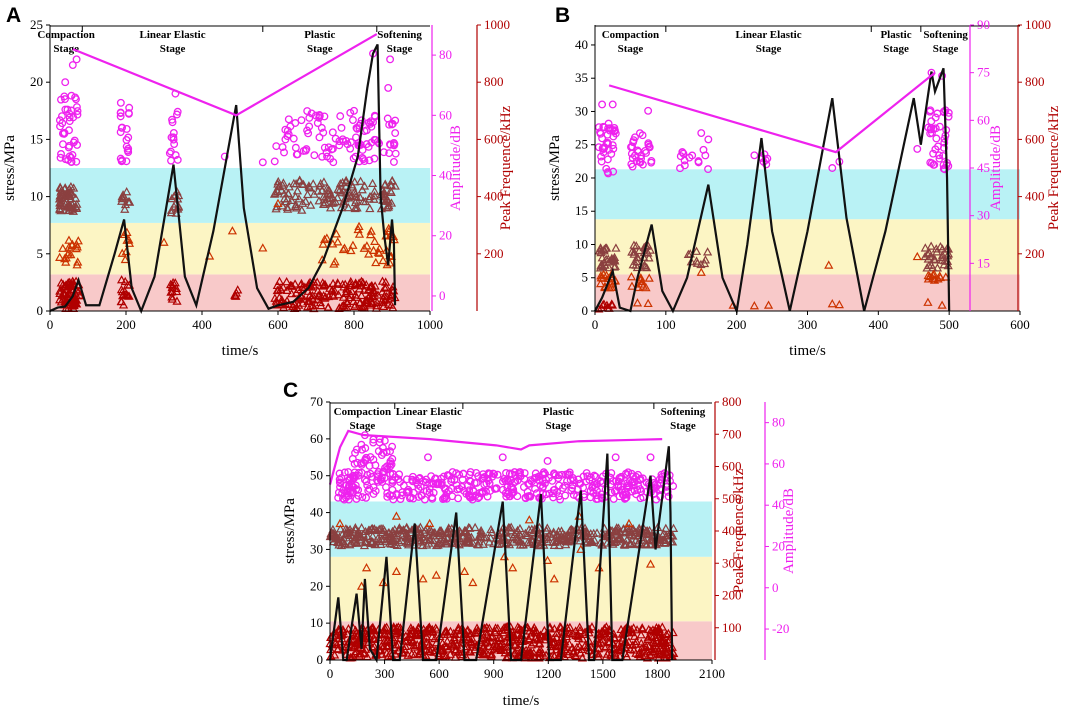  What do you see at coordinates (172, 35) in the screenshot?
I see `stage-label-line1: Linear Elastic` at bounding box center [172, 35].